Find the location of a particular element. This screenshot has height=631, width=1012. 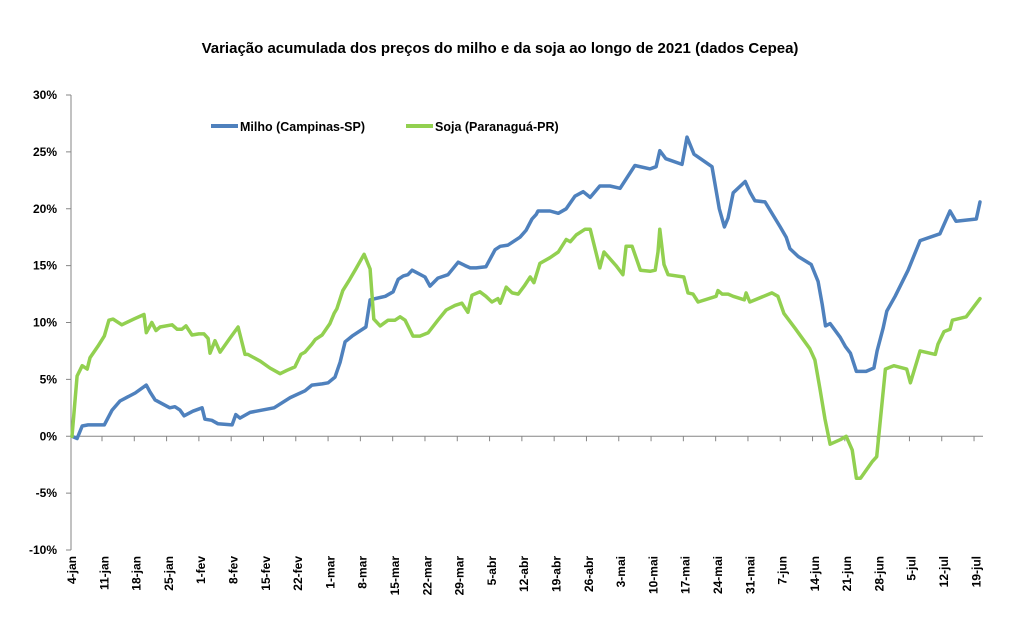

x-tick-label: 1-mar is located at coordinates (330, 572).